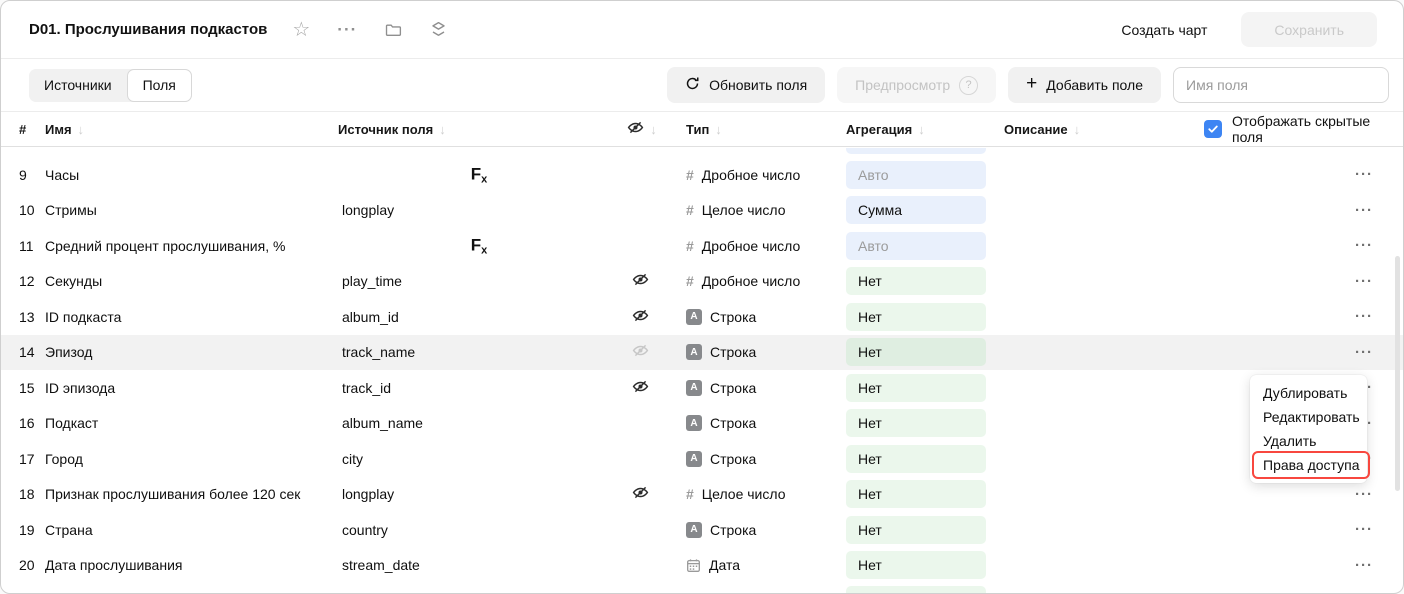  Describe the element at coordinates (1309, 29) in the screenshot. I see `save-button: Сохранить` at that location.